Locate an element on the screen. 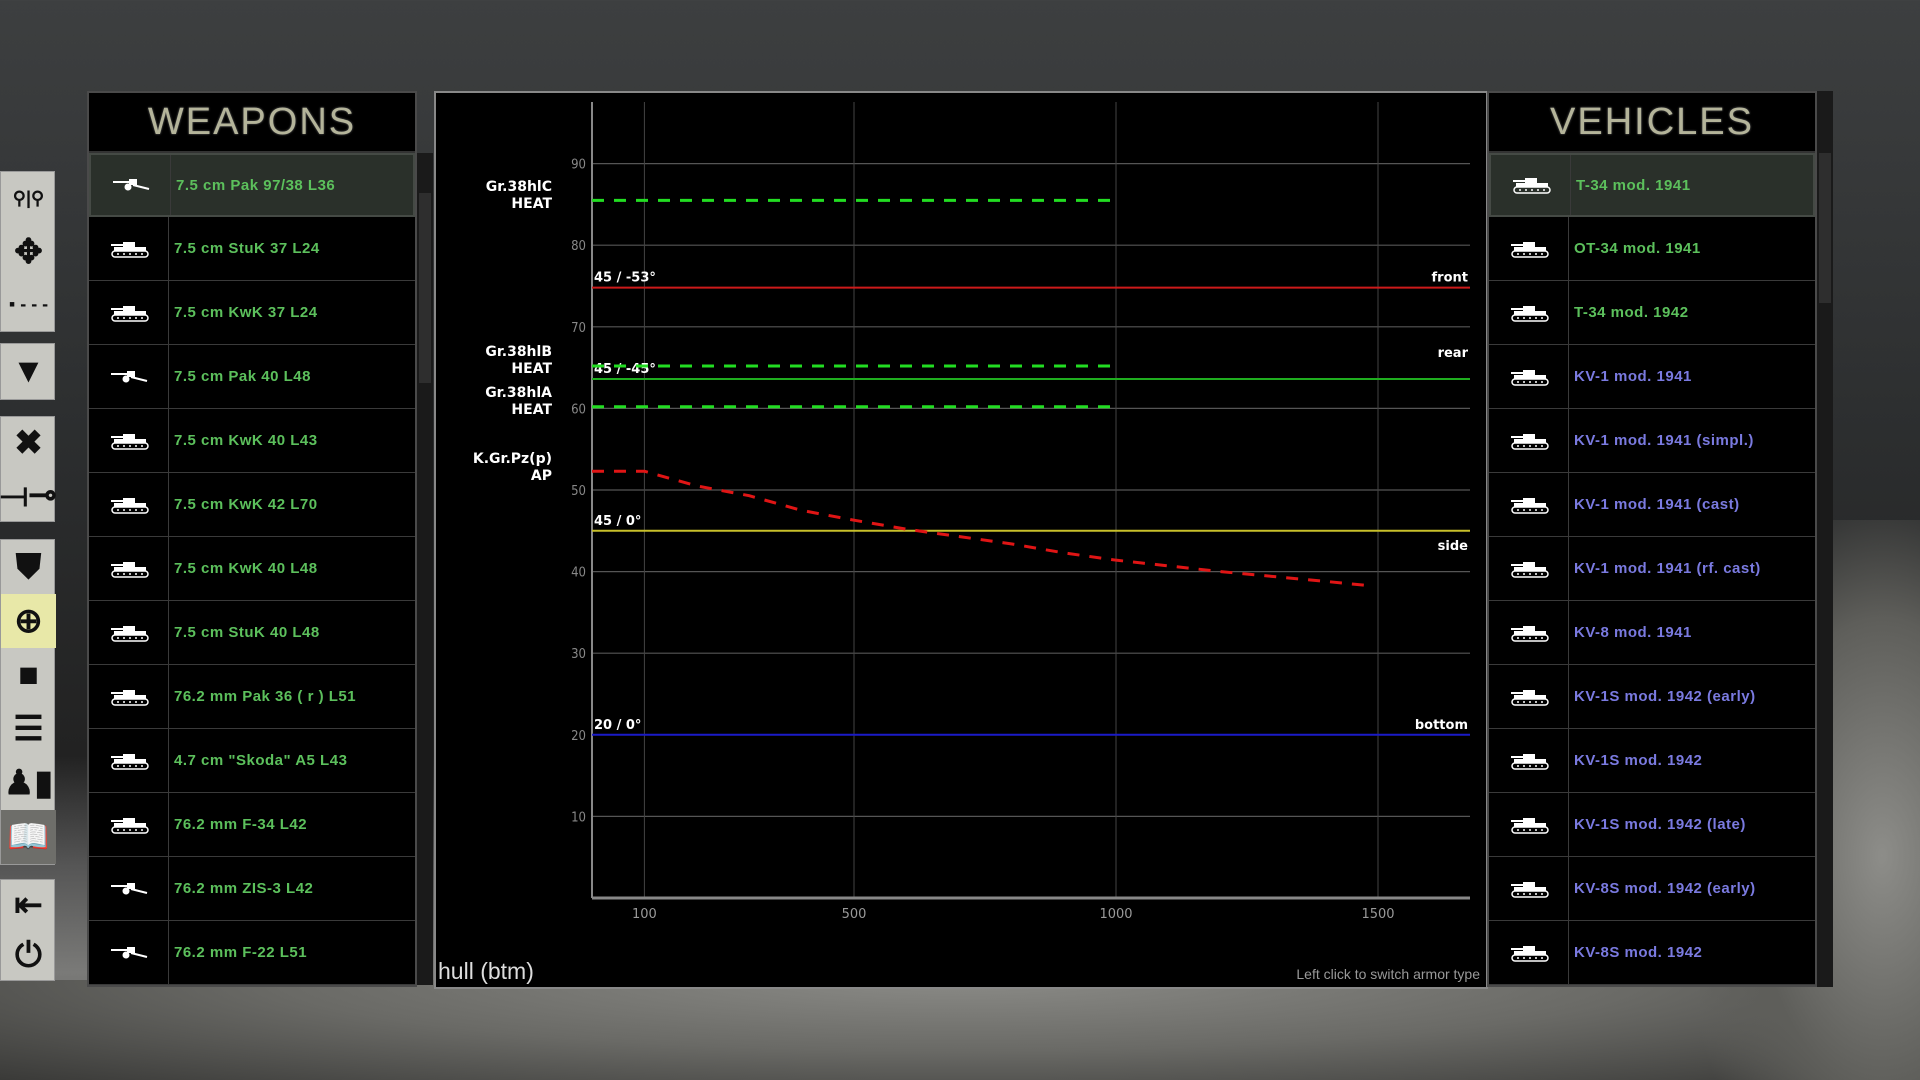 Image resolution: width=1920 pixels, height=1080 pixels. vehicle-row: KV-8S mod. 1942 (early) is located at coordinates (1652, 889).